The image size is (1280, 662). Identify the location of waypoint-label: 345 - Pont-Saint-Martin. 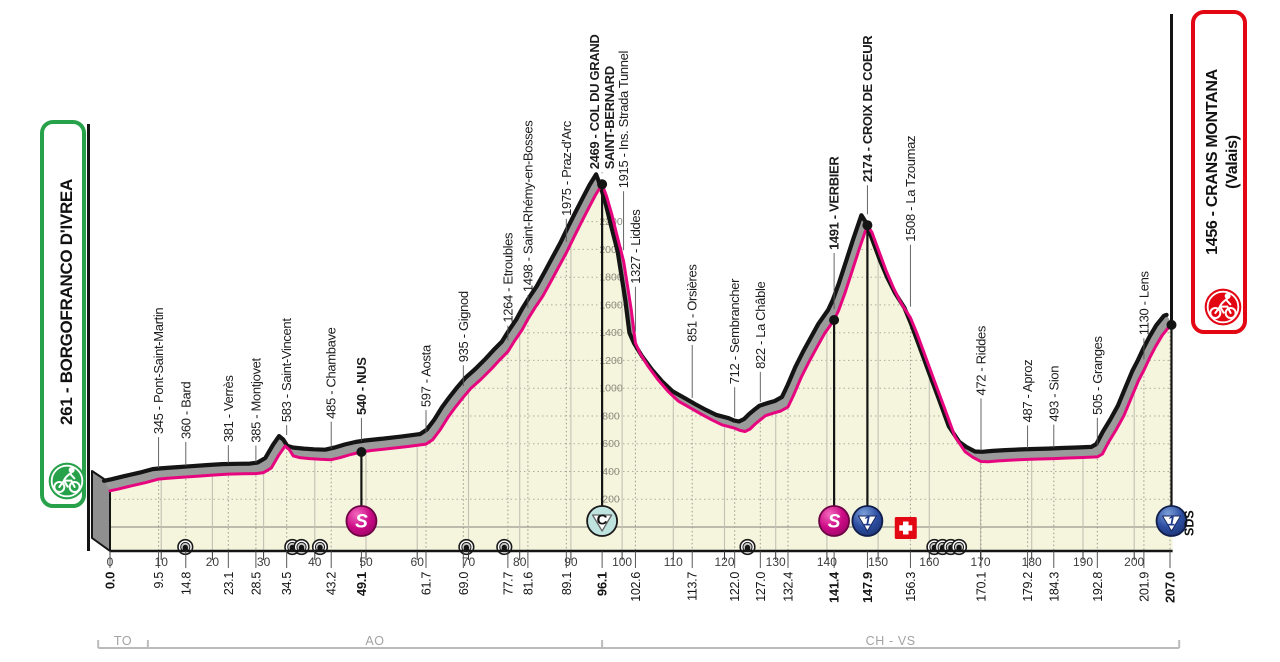
(158, 371).